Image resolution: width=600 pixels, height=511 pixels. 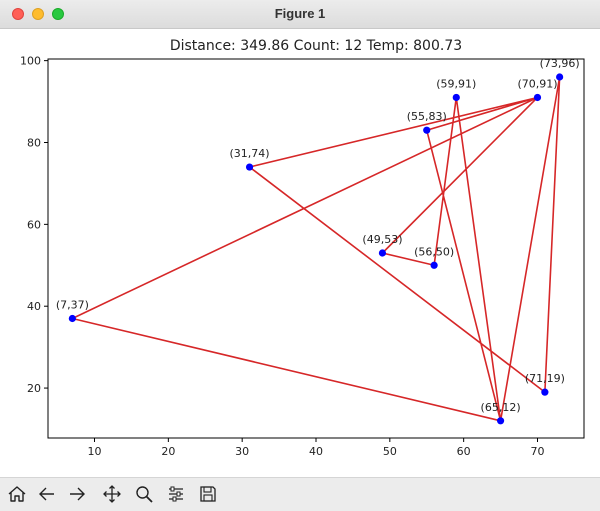 What do you see at coordinates (18, 14) in the screenshot?
I see `close-window-button` at bounding box center [18, 14].